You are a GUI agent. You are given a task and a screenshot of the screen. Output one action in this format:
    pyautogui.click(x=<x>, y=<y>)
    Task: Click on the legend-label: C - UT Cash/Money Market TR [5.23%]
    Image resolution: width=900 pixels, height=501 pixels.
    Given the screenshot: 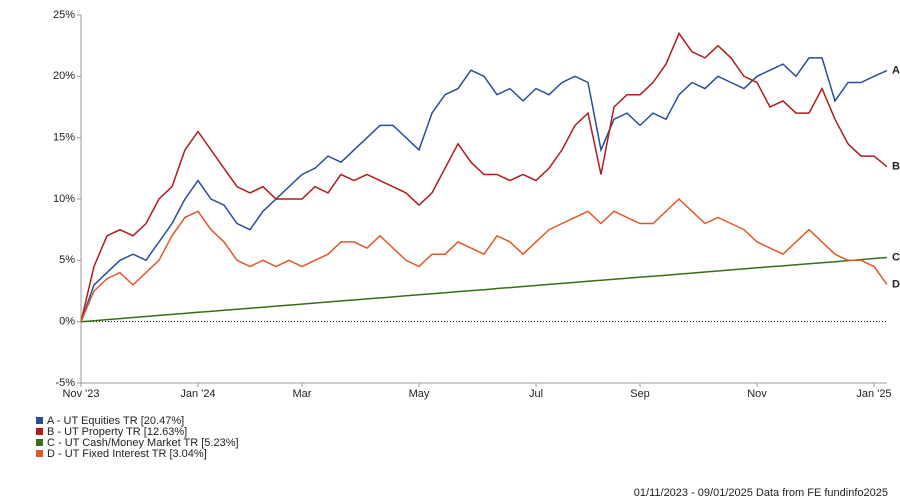 What is the action you would take?
    pyautogui.click(x=143, y=443)
    